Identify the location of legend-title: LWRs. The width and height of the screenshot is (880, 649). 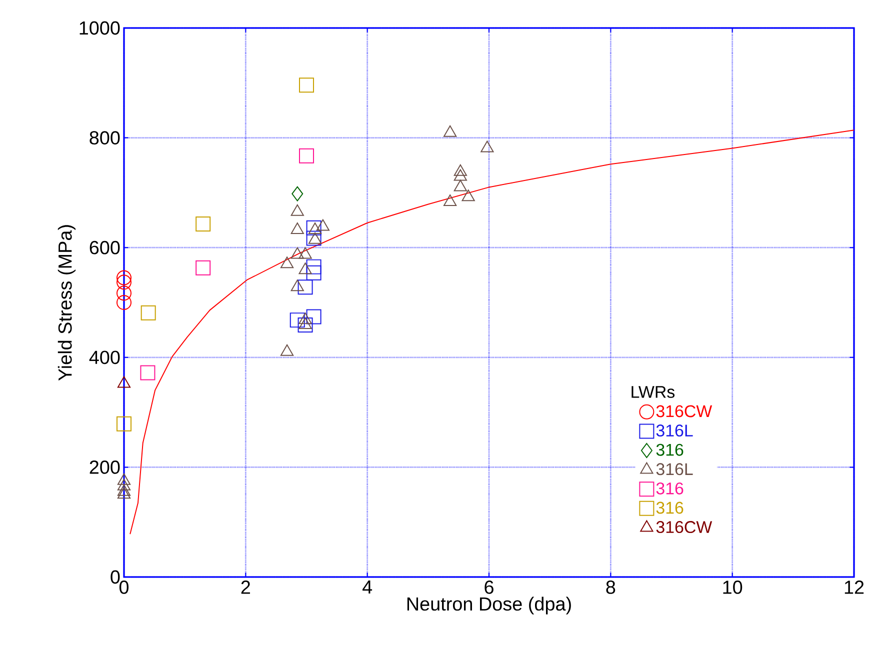
(653, 392).